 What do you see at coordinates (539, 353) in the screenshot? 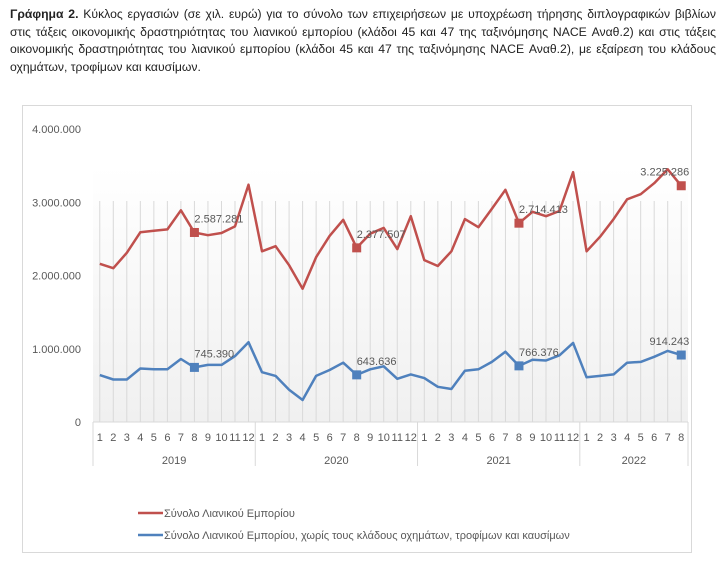
I see `data-label: 766.376` at bounding box center [539, 353].